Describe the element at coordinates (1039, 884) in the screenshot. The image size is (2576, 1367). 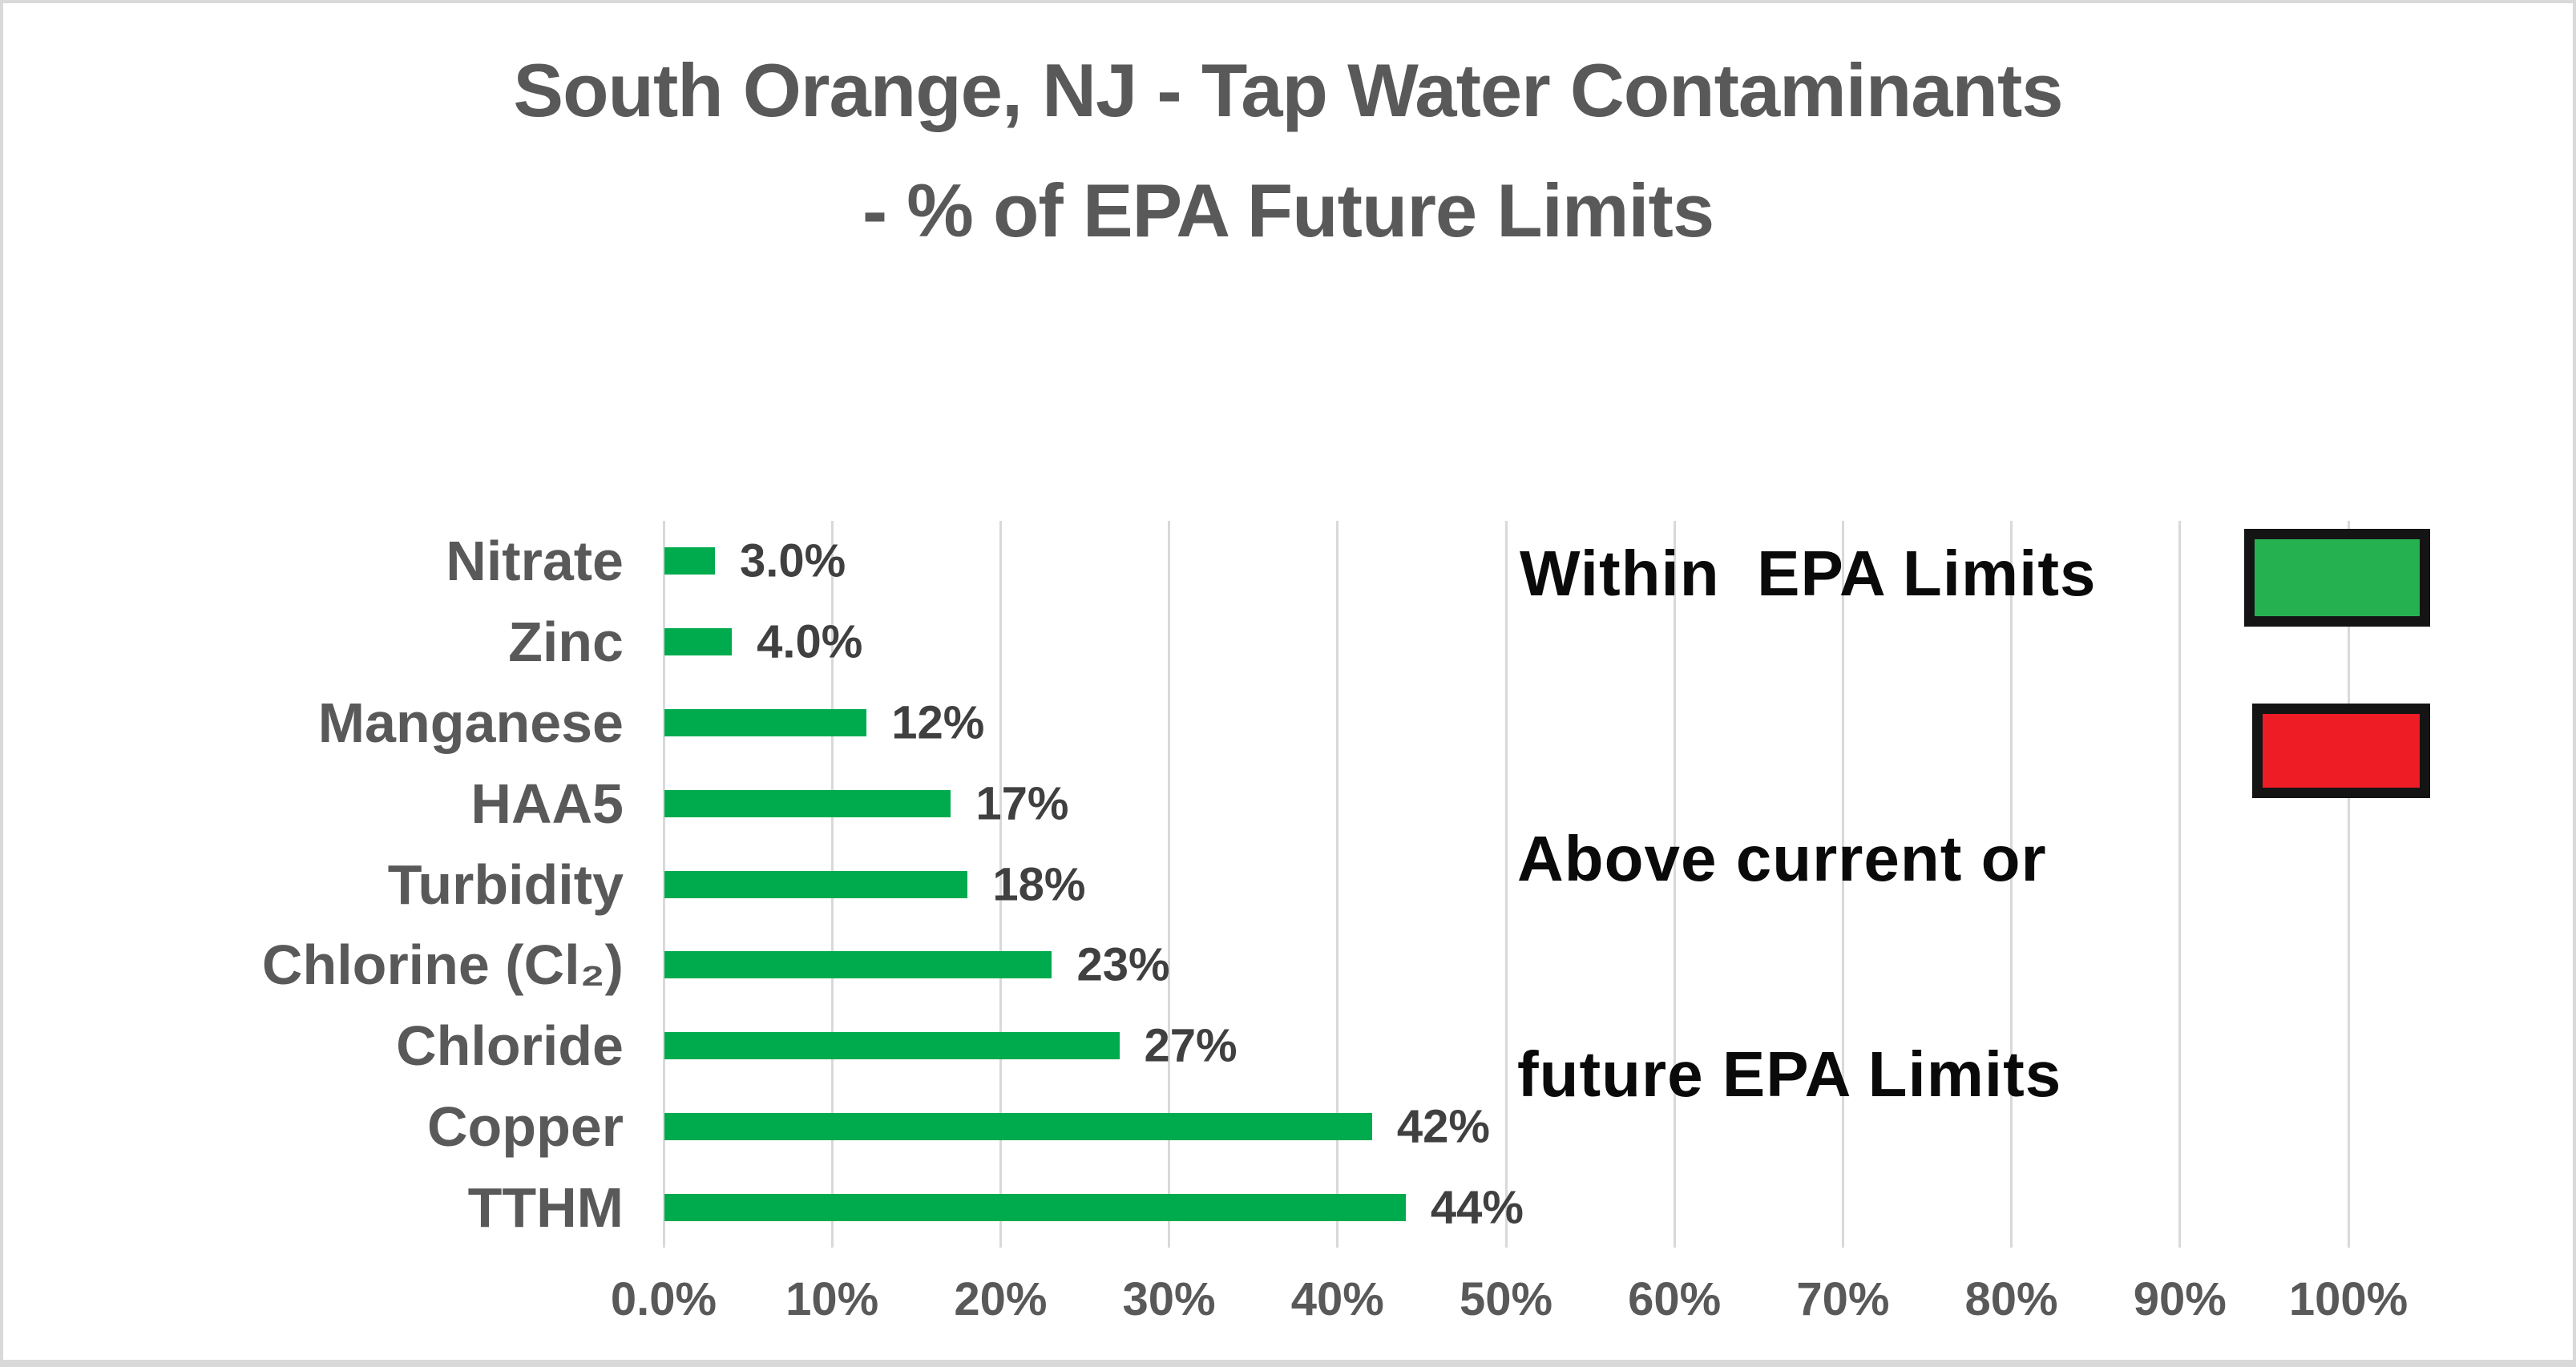
I see `value-label: 18%` at that location.